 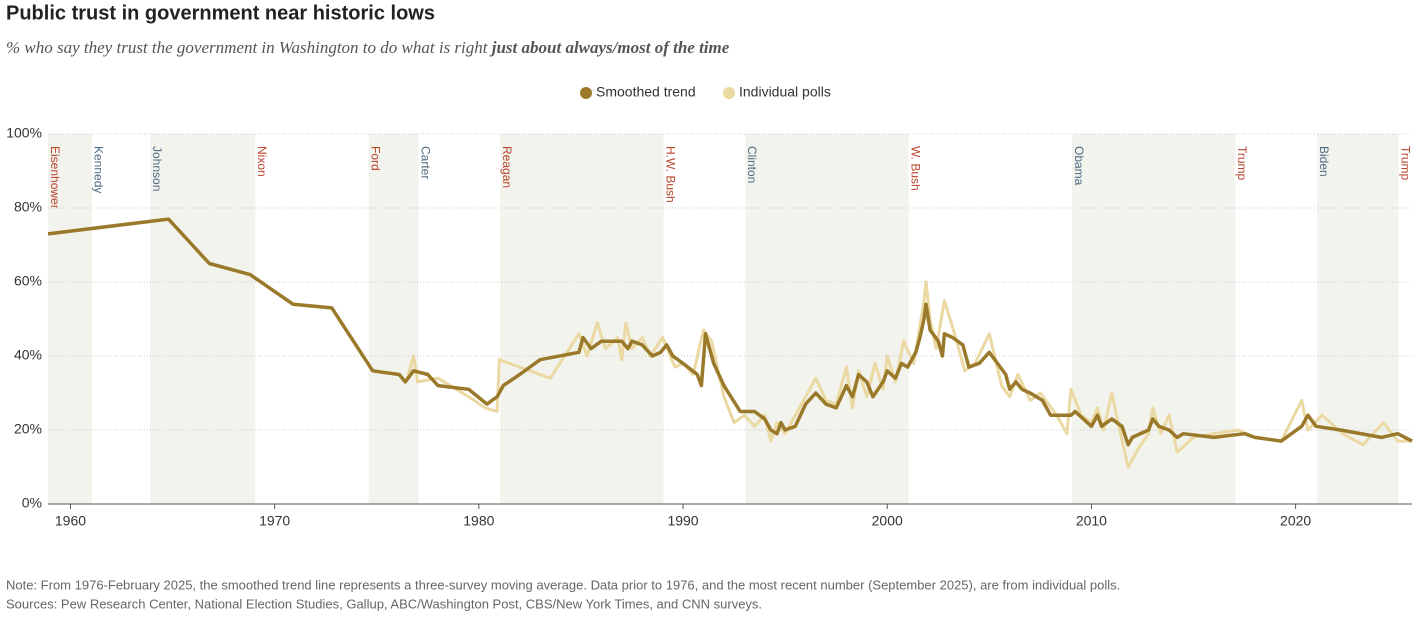 What do you see at coordinates (682, 521) in the screenshot?
I see `x-tick-label: 1990` at bounding box center [682, 521].